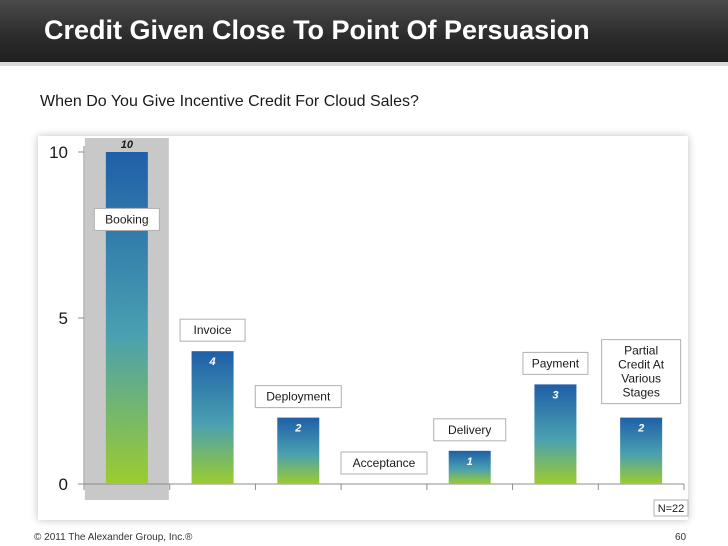 The image size is (728, 546). What do you see at coordinates (212, 417) in the screenshot?
I see `bar-invoice` at bounding box center [212, 417].